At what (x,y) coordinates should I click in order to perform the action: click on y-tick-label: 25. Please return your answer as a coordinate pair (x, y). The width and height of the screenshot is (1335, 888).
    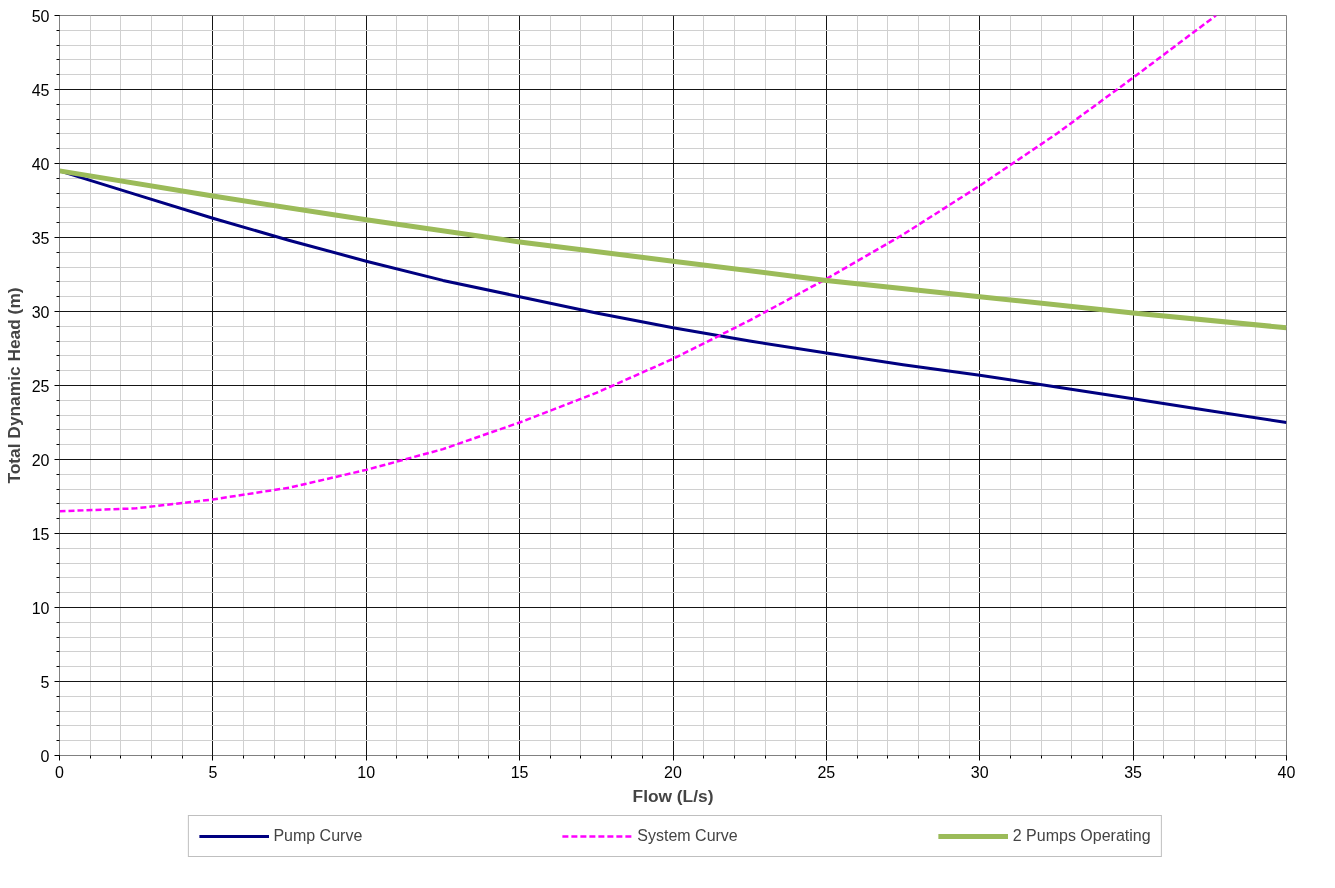
    Looking at the image, I should click on (40, 386).